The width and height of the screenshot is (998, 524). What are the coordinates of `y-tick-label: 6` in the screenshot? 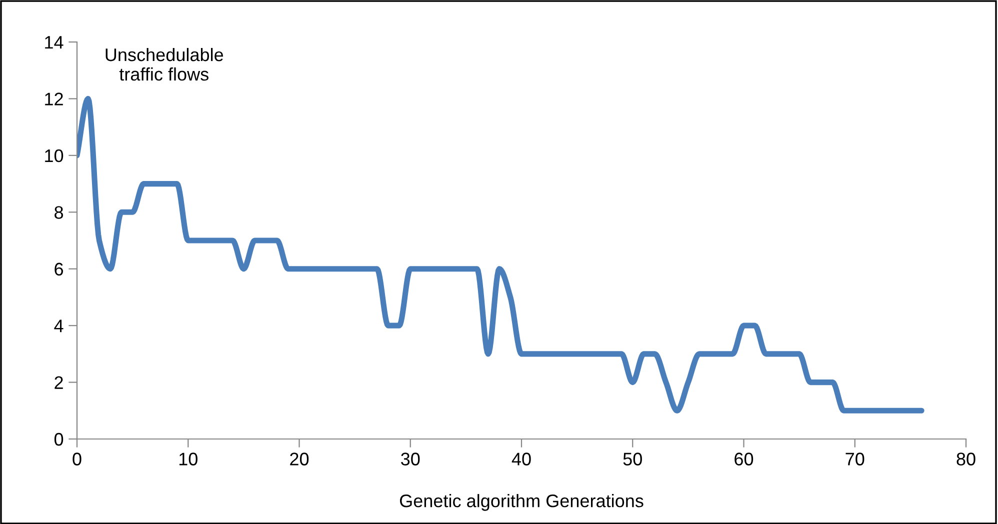 It's located at (59, 269).